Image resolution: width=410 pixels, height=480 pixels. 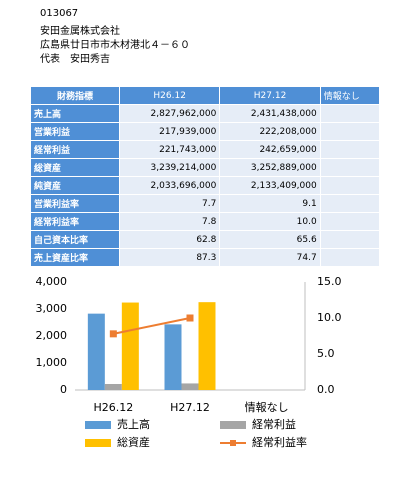 What do you see at coordinates (133, 424) in the screenshot?
I see `legend-label: 売上高` at bounding box center [133, 424].